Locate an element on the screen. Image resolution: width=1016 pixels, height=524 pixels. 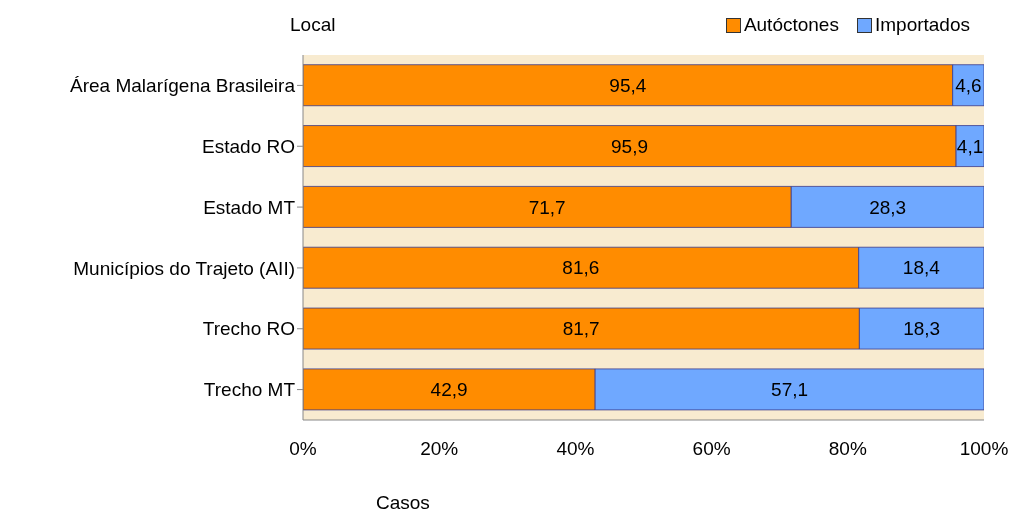
data-label: 95,4 is located at coordinates (628, 85).